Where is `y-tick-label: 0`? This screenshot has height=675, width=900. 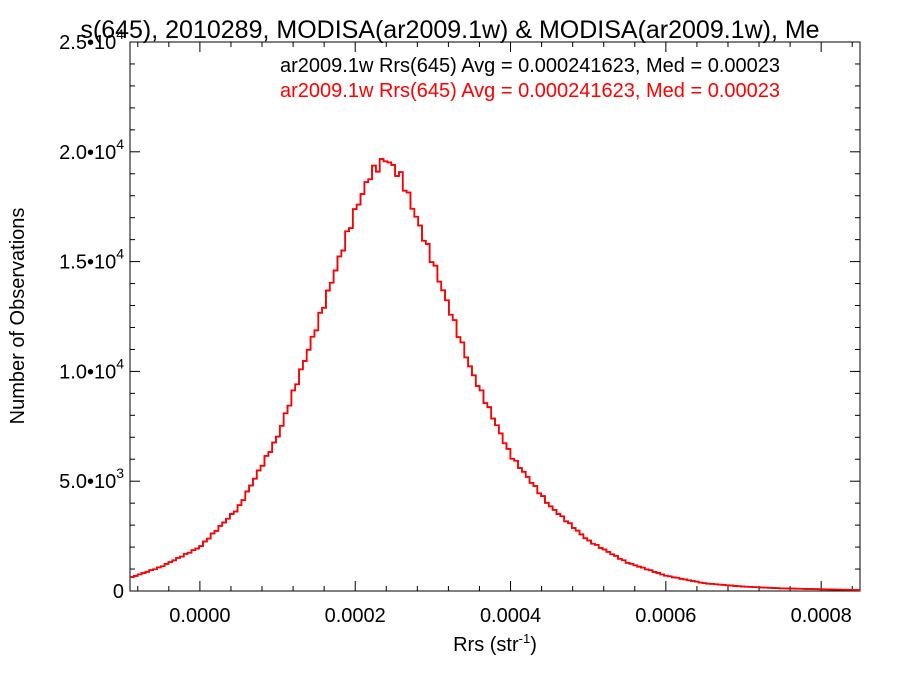
y-tick-label: 0 is located at coordinates (118, 592).